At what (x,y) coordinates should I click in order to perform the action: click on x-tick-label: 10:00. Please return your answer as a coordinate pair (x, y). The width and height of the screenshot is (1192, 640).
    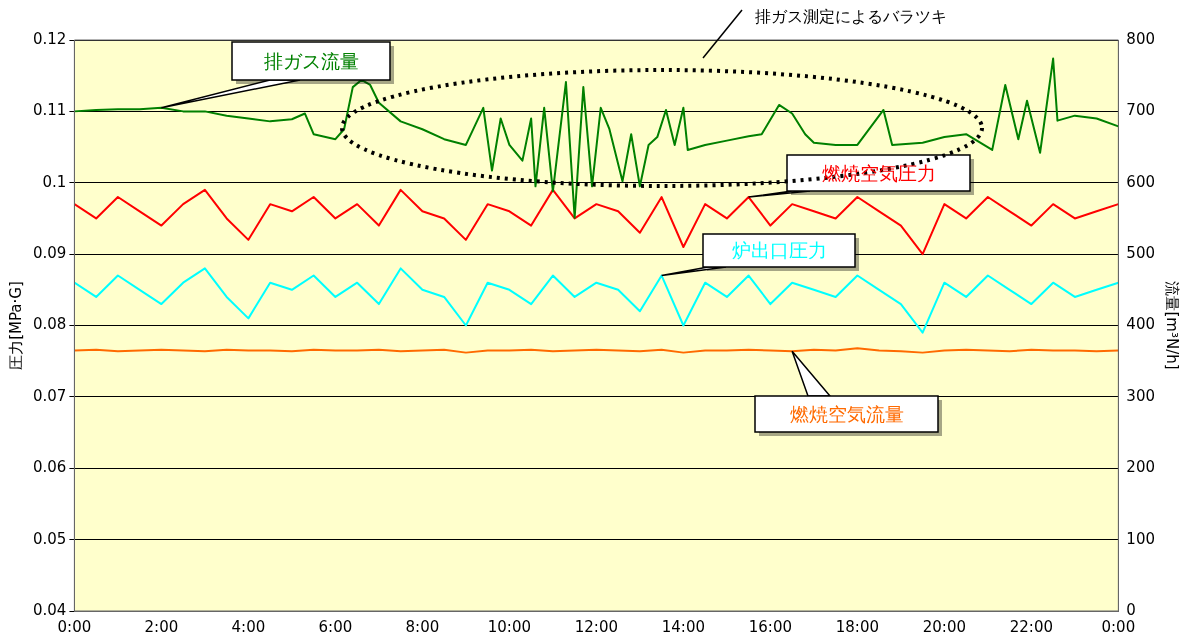
    Looking at the image, I should click on (509, 626).